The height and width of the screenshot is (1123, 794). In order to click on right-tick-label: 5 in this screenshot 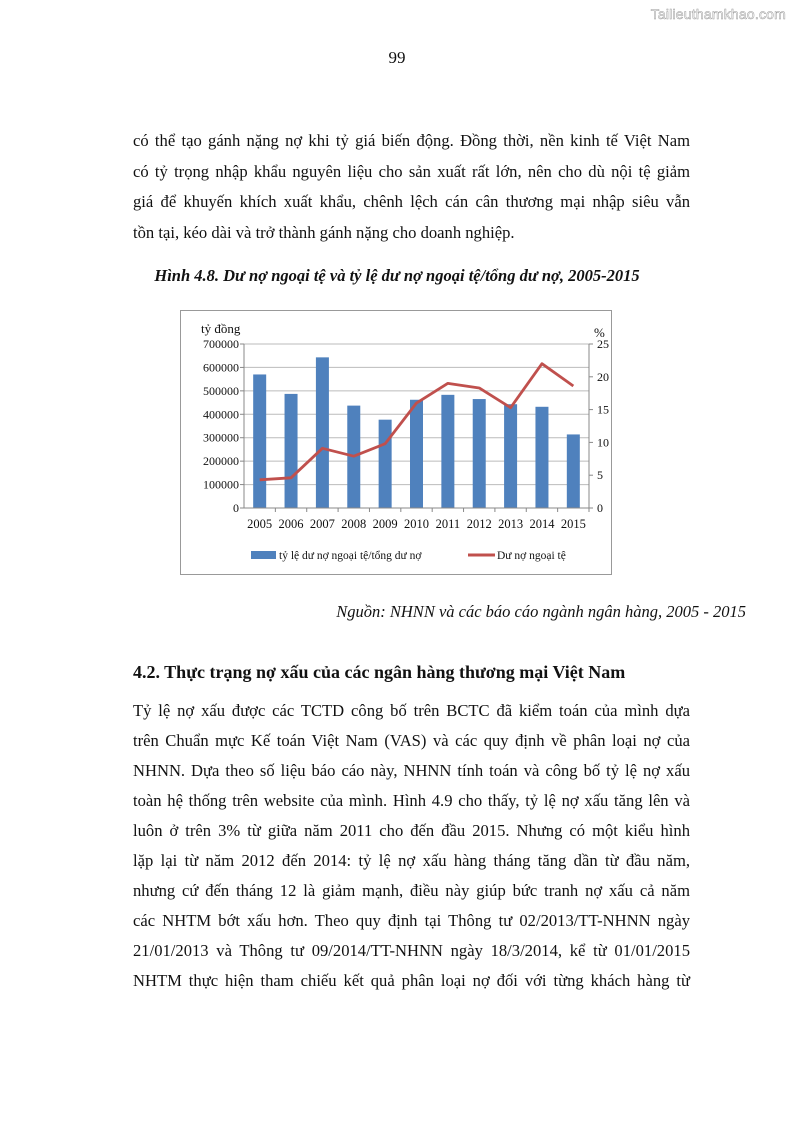, I will do `click(600, 475)`.